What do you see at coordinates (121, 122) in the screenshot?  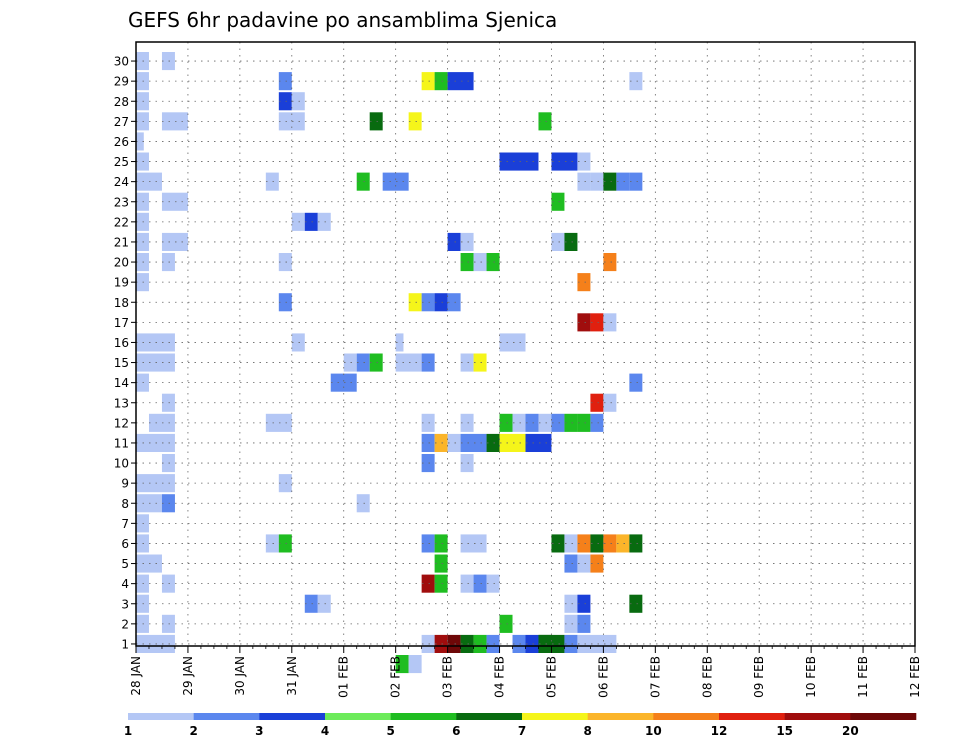 I see `y-tick-label: 27` at bounding box center [121, 122].